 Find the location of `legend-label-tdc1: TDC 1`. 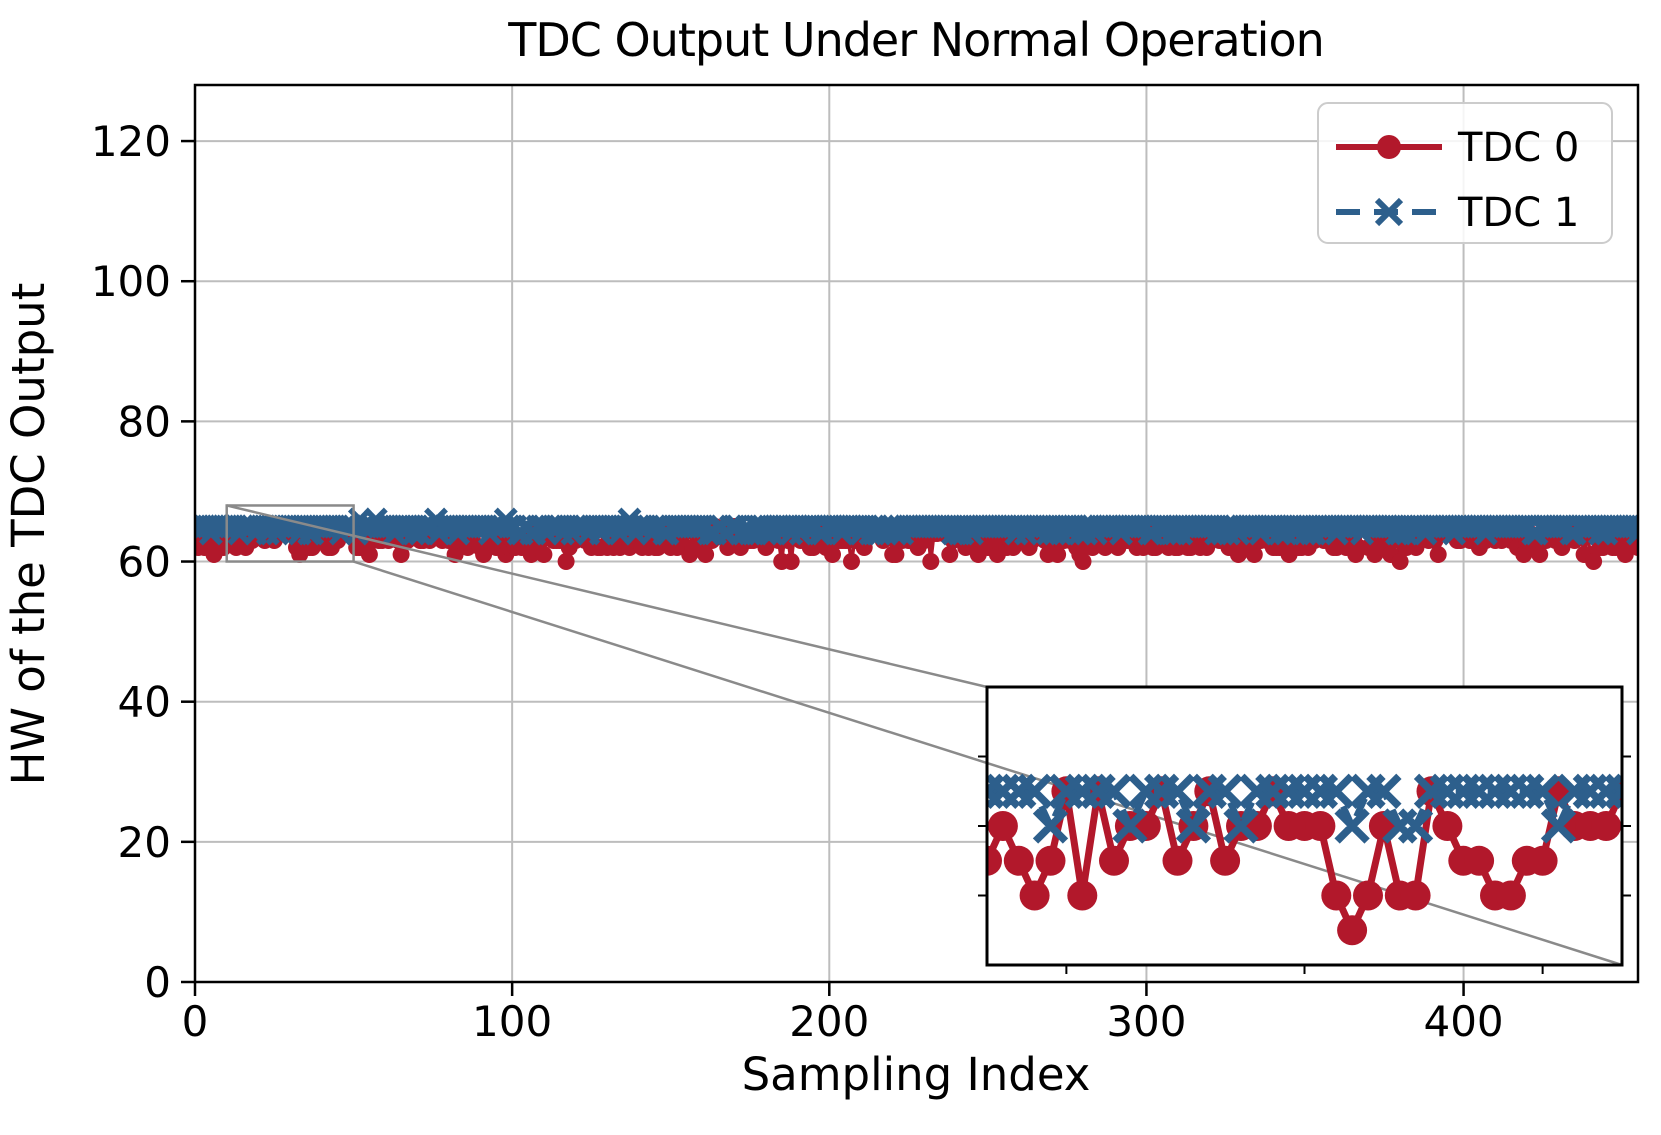

legend-label-tdc1: TDC 1 is located at coordinates (1518, 213).